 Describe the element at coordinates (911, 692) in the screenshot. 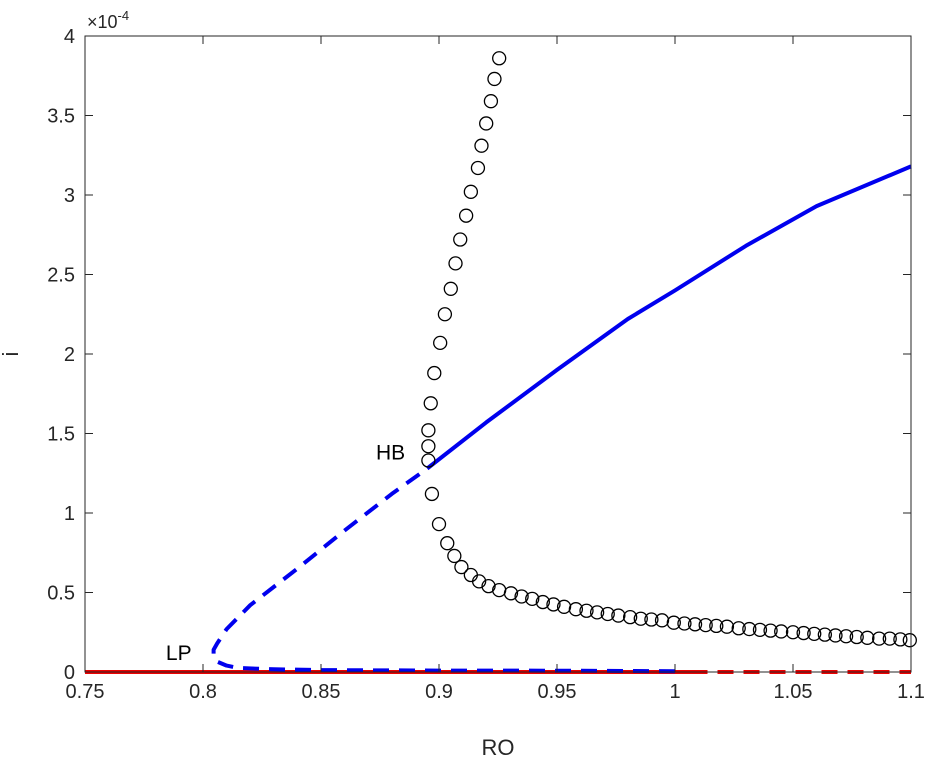

I see `x-tick-label: 1.1` at that location.